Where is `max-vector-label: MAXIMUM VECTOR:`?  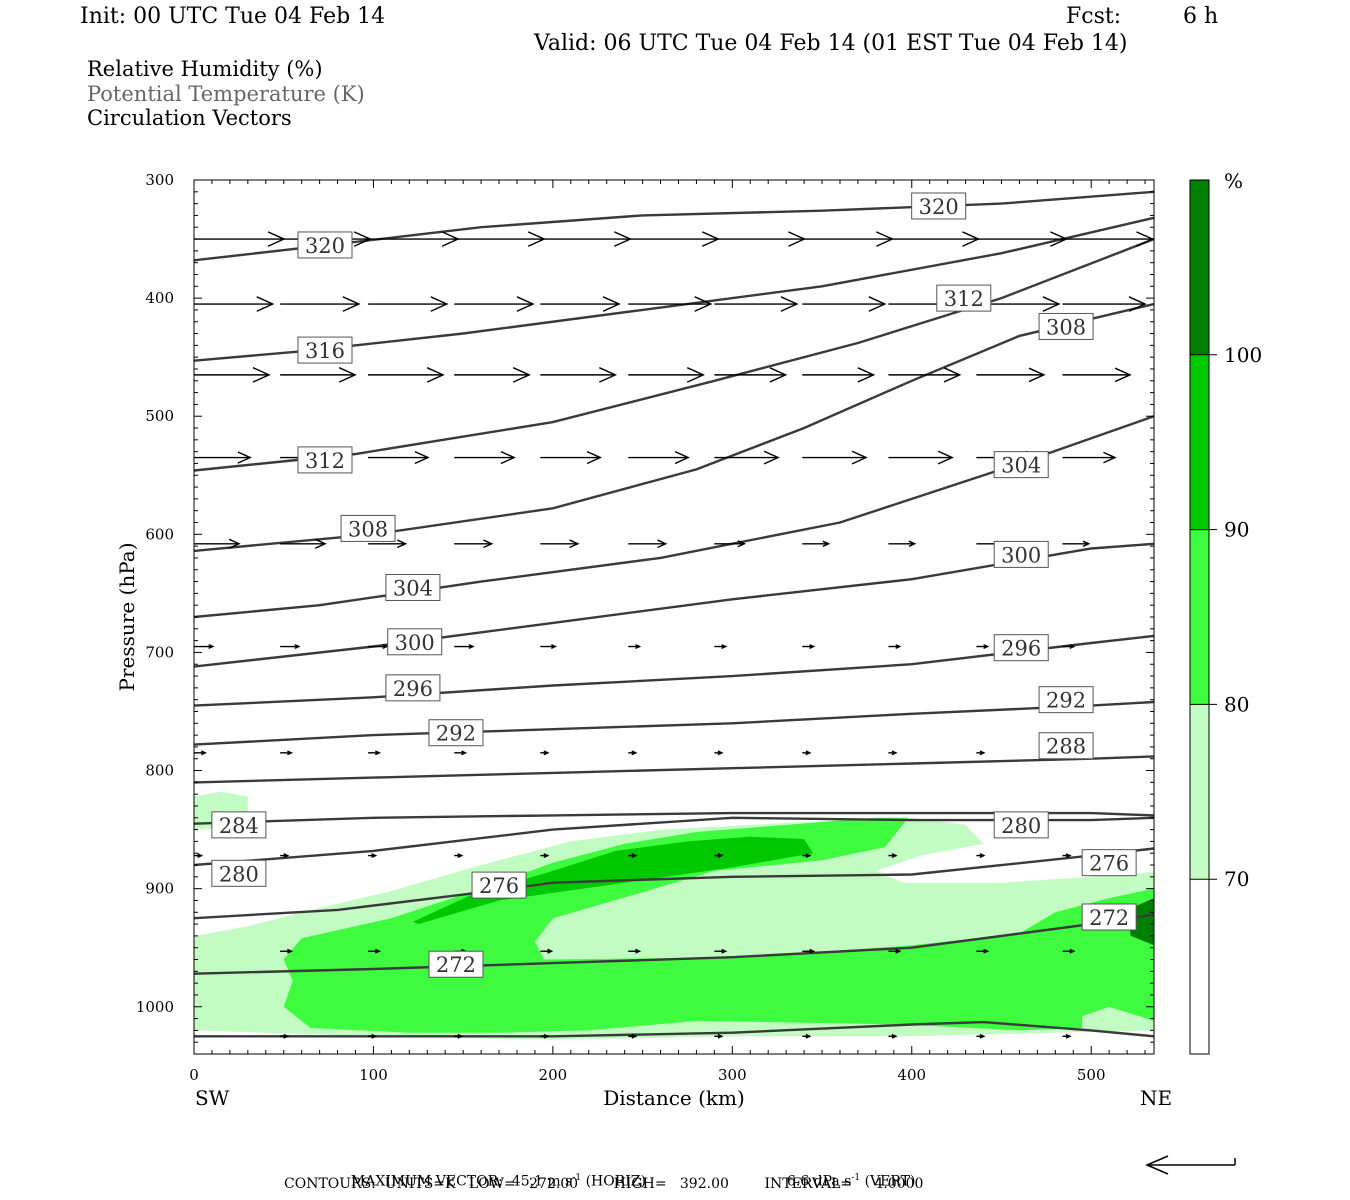
max-vector-label: MAXIMUM VECTOR: is located at coordinates (426, 1181).